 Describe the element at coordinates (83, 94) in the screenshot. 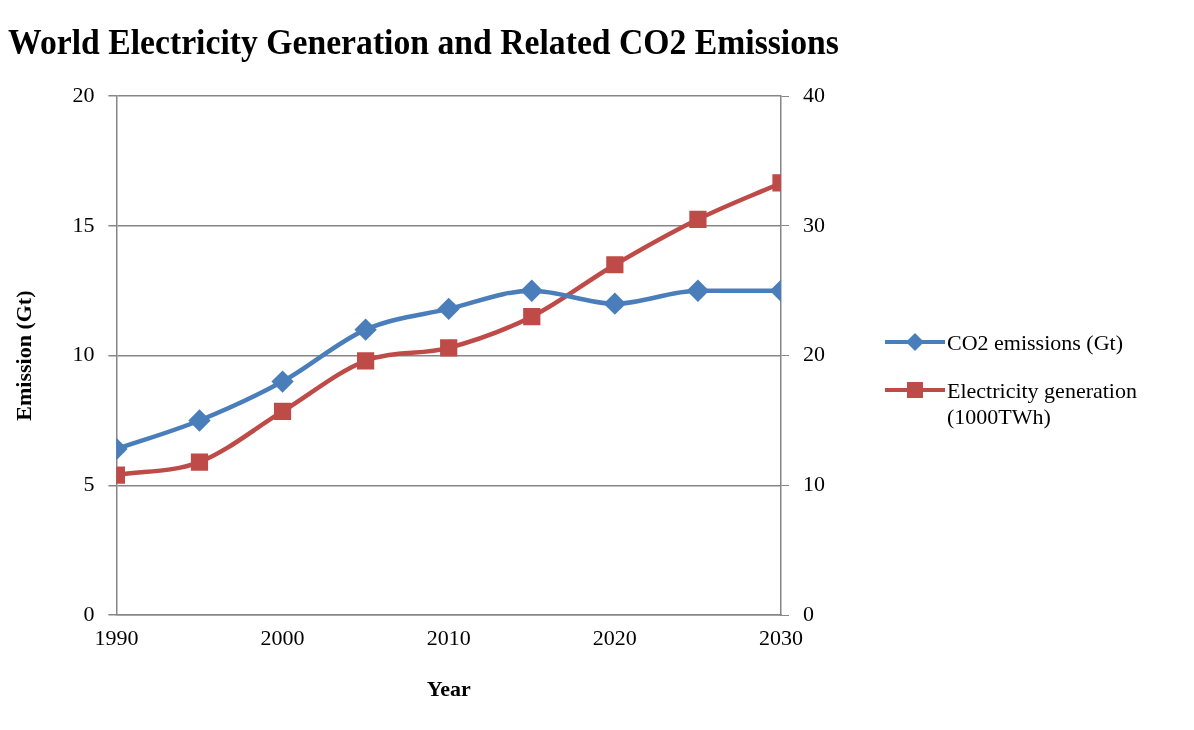

I see `y-tick-label: 20` at that location.